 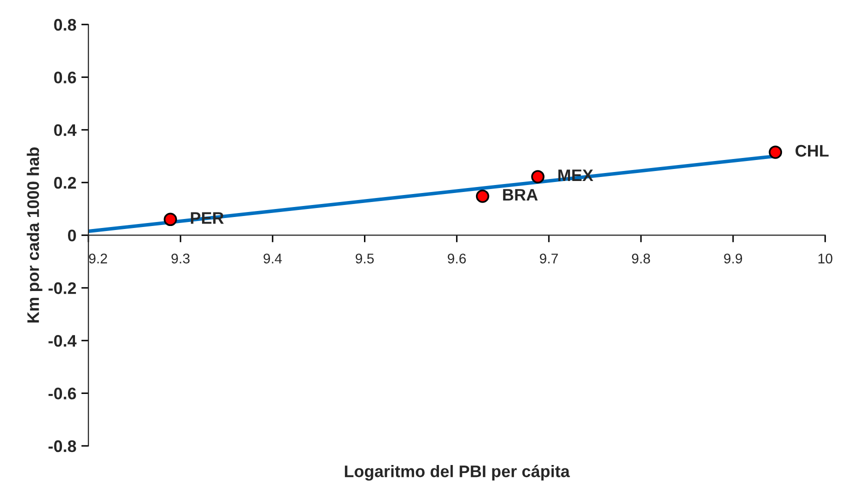 What do you see at coordinates (62, 340) in the screenshot?
I see `y-tick-label: -0.4` at bounding box center [62, 340].